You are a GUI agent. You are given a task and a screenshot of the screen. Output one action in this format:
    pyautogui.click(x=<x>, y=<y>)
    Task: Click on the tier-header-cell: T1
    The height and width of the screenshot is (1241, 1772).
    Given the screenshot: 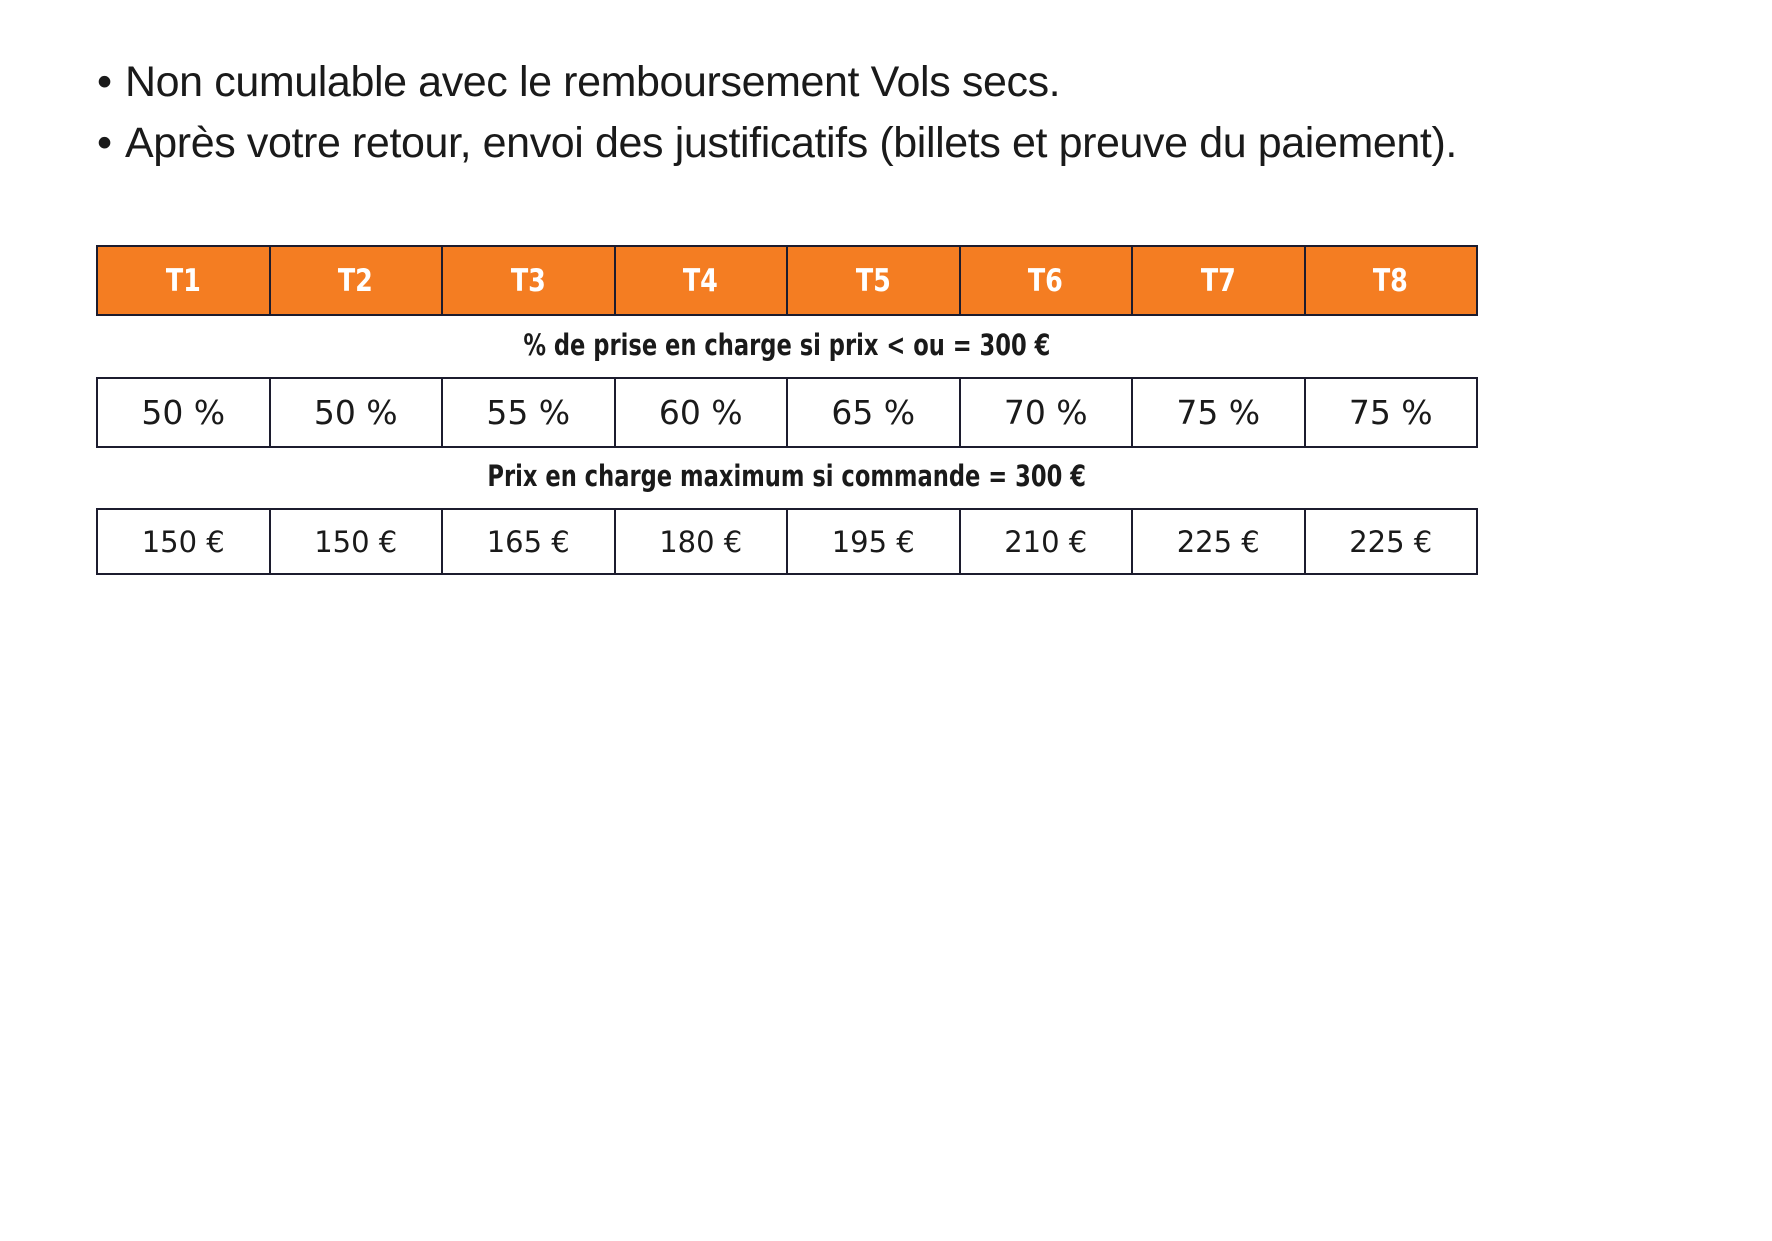 What is the action you would take?
    pyautogui.click(x=183, y=280)
    